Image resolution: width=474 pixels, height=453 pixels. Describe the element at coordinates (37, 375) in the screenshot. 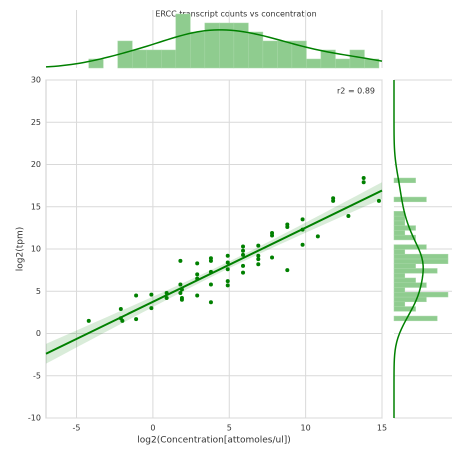

I see `y-tick-label: -5` at that location.